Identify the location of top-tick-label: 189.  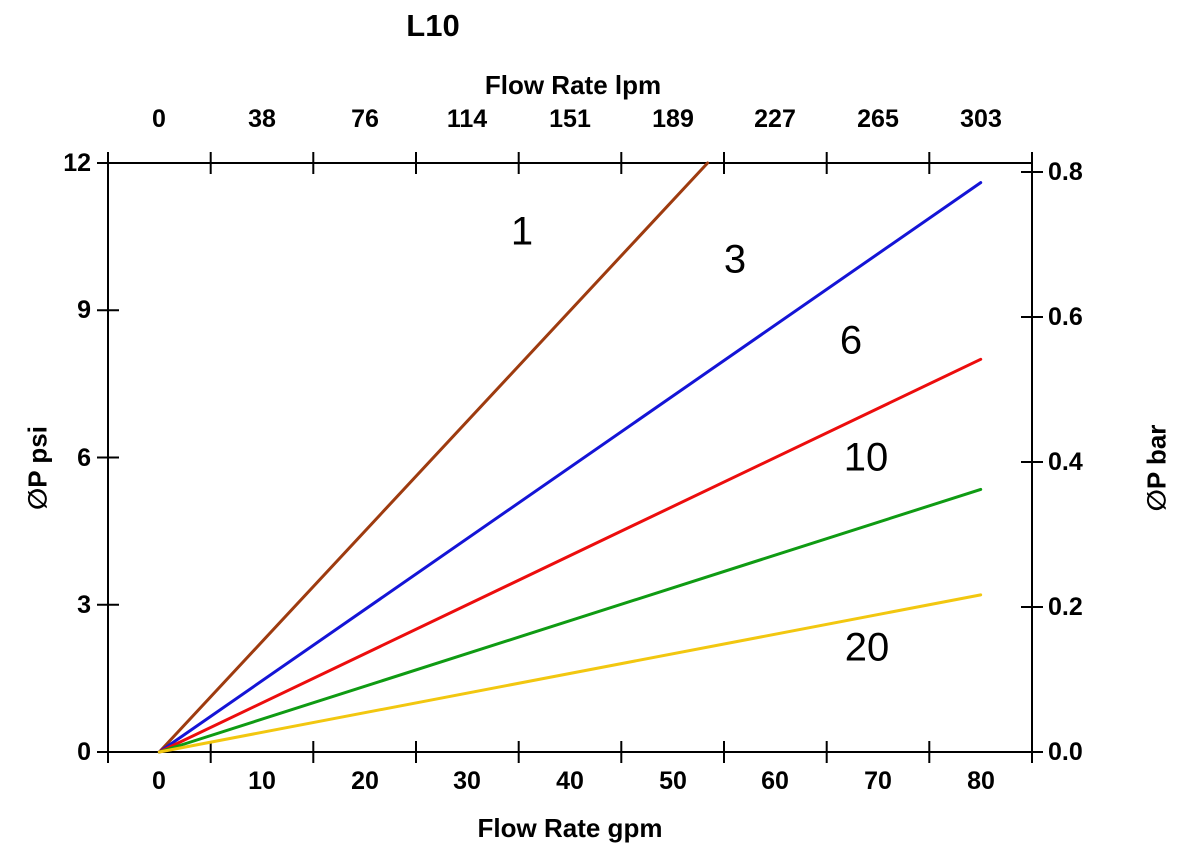
(673, 119).